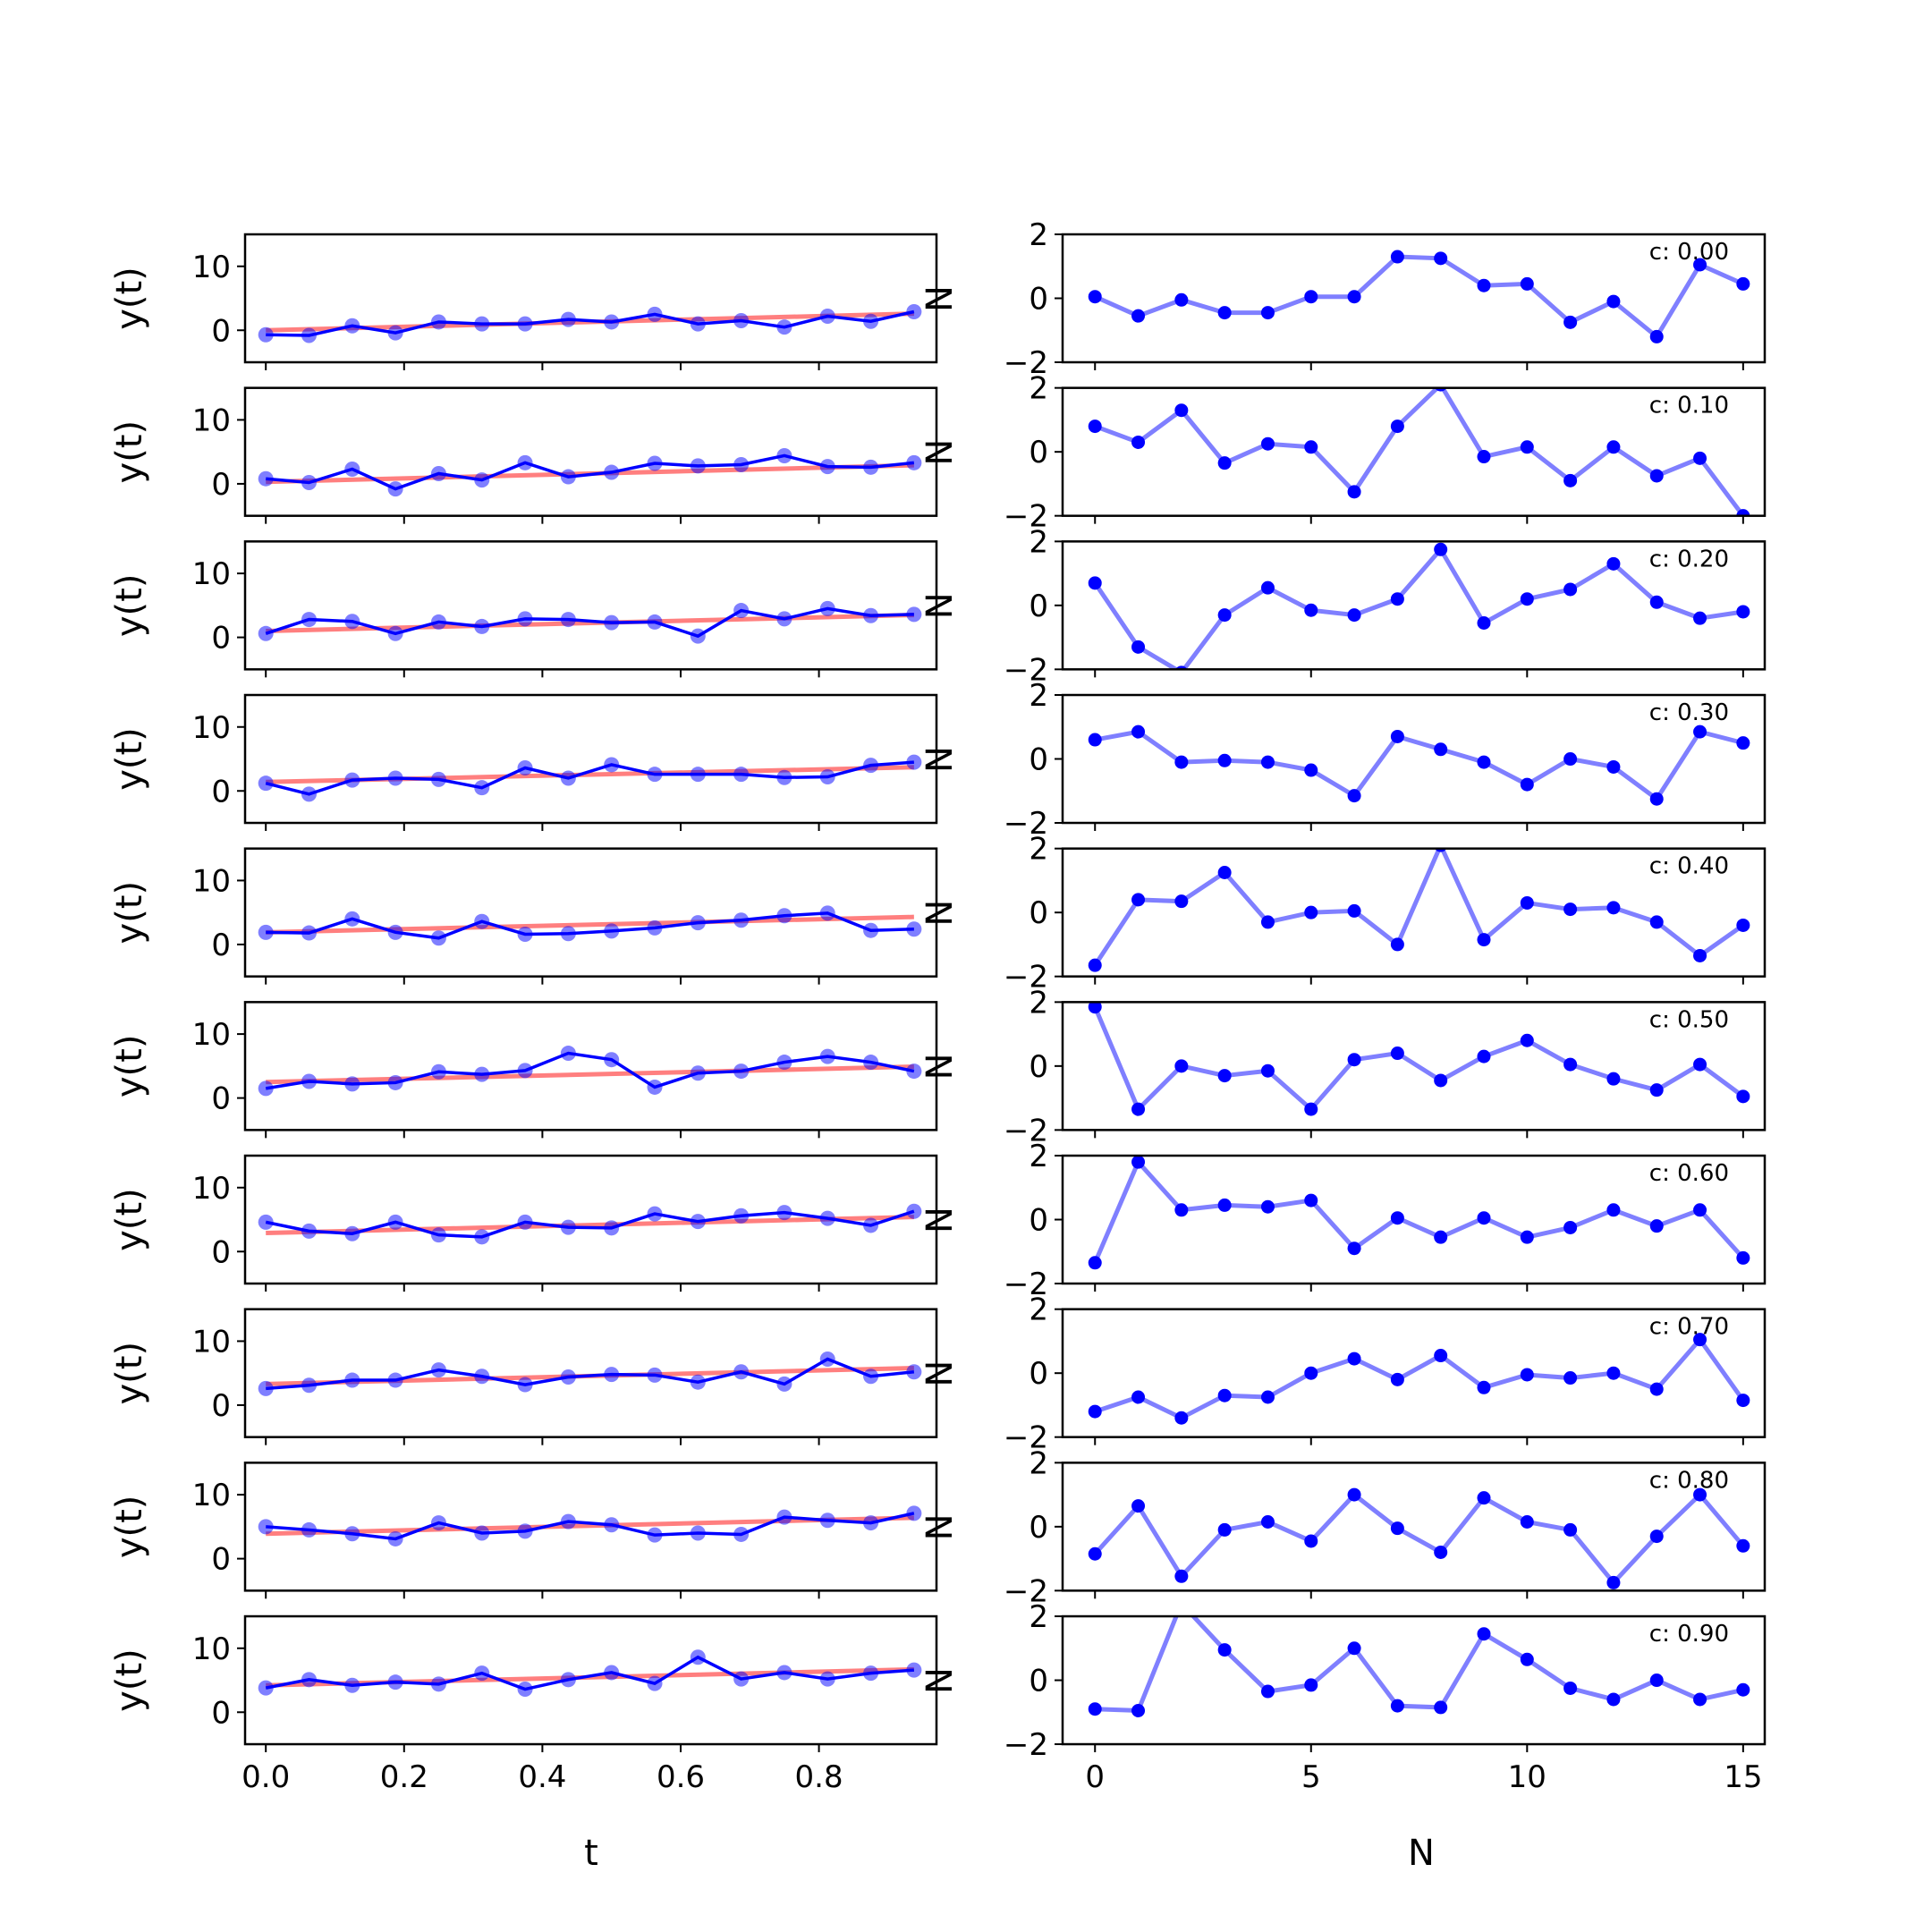 This screenshot has width=1932, height=1932. What do you see at coordinates (1421, 1853) in the screenshot?
I see `right-x-axis-label: N` at bounding box center [1421, 1853].